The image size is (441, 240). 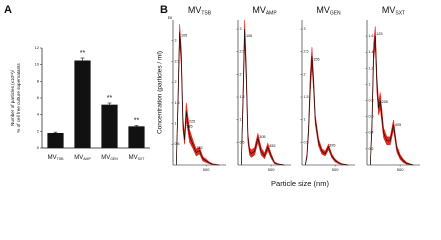 What do you see at coordinates (12, 97) in the screenshot?
I see `y-axis-label: Number of particles (x10¹¹)/` at bounding box center [12, 97].